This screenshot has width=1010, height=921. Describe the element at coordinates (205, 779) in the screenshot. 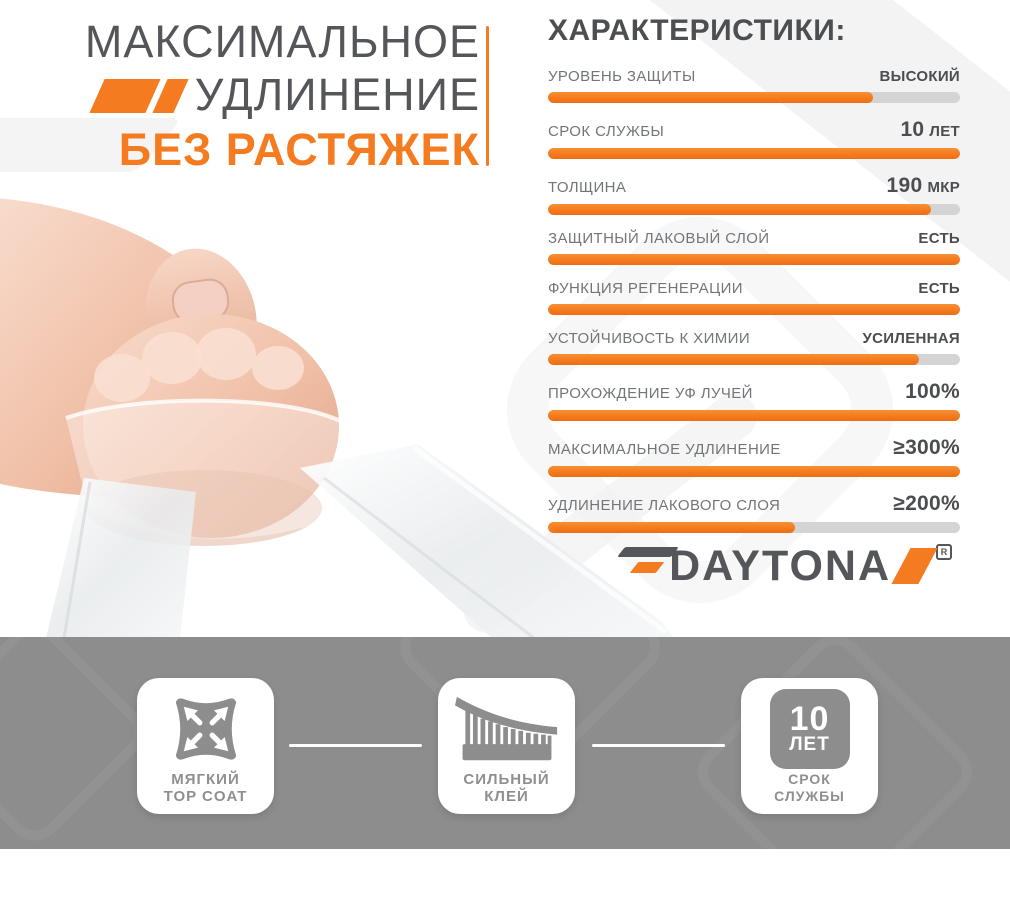

I see `feature-title-line1: МЯГКИЙ` at that location.